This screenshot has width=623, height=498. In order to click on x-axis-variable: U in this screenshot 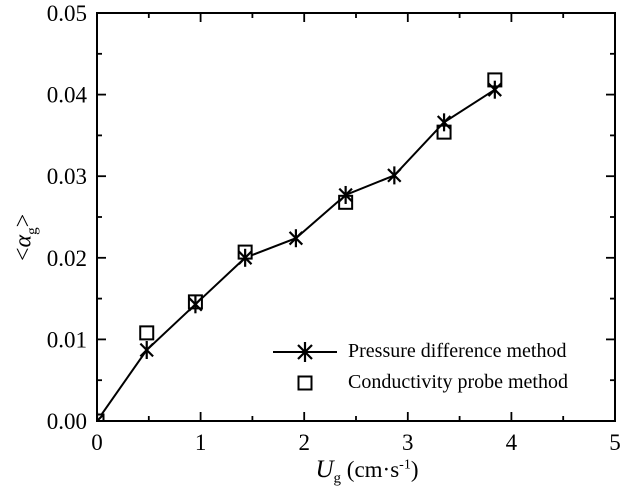, I will do `click(324, 469)`.